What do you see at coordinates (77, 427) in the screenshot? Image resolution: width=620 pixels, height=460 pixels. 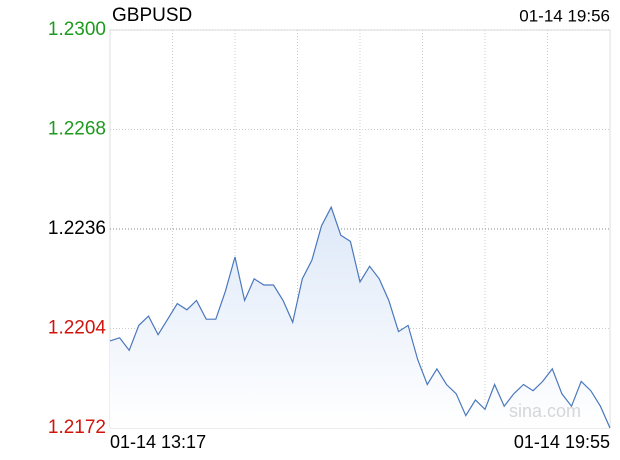 I see `y-tick-label: 1.2172` at bounding box center [77, 427].